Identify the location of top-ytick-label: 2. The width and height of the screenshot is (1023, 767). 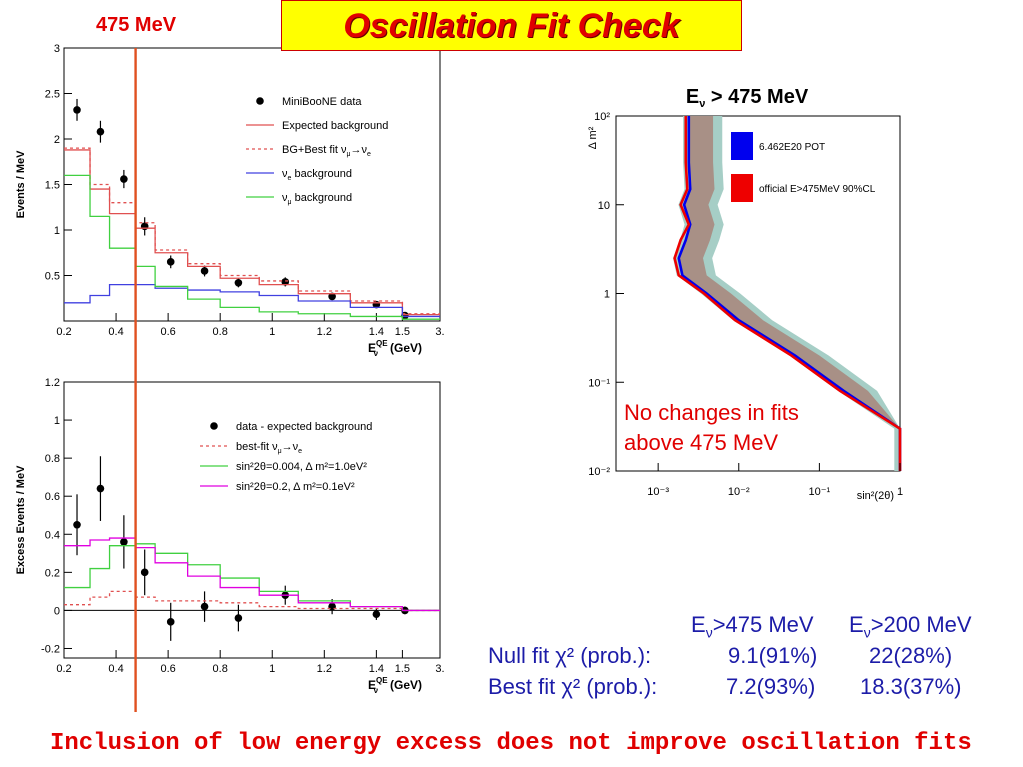
(57, 140).